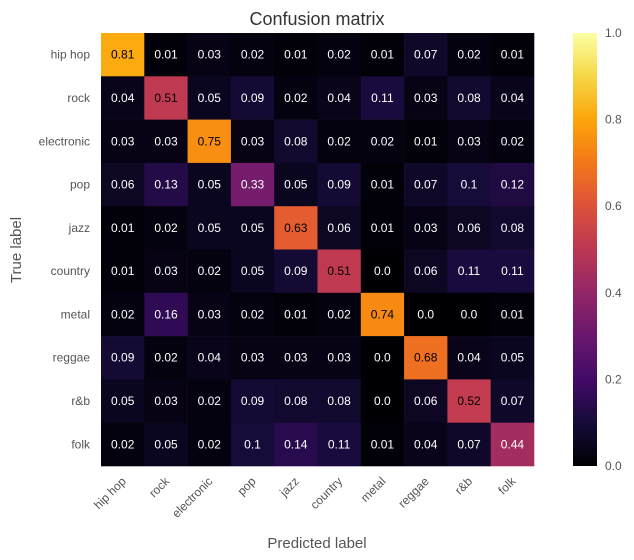 The height and width of the screenshot is (560, 634). I want to click on x-tick-label: reggae, so click(413, 492).